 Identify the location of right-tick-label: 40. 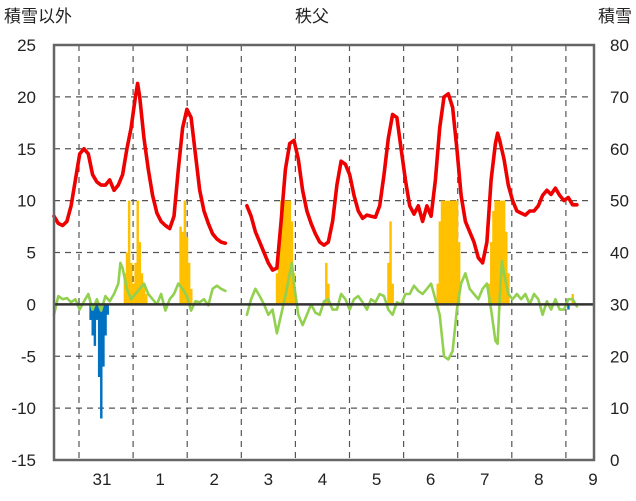
(619, 253).